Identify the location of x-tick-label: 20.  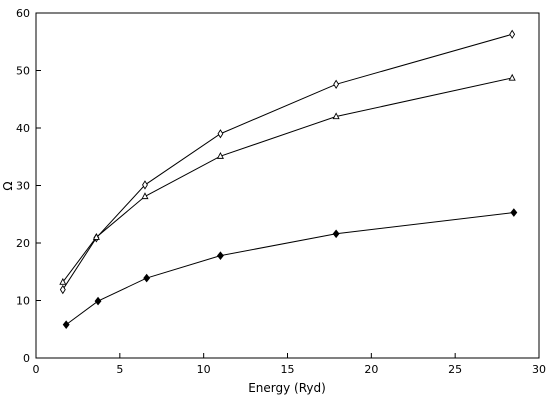
(371, 369).